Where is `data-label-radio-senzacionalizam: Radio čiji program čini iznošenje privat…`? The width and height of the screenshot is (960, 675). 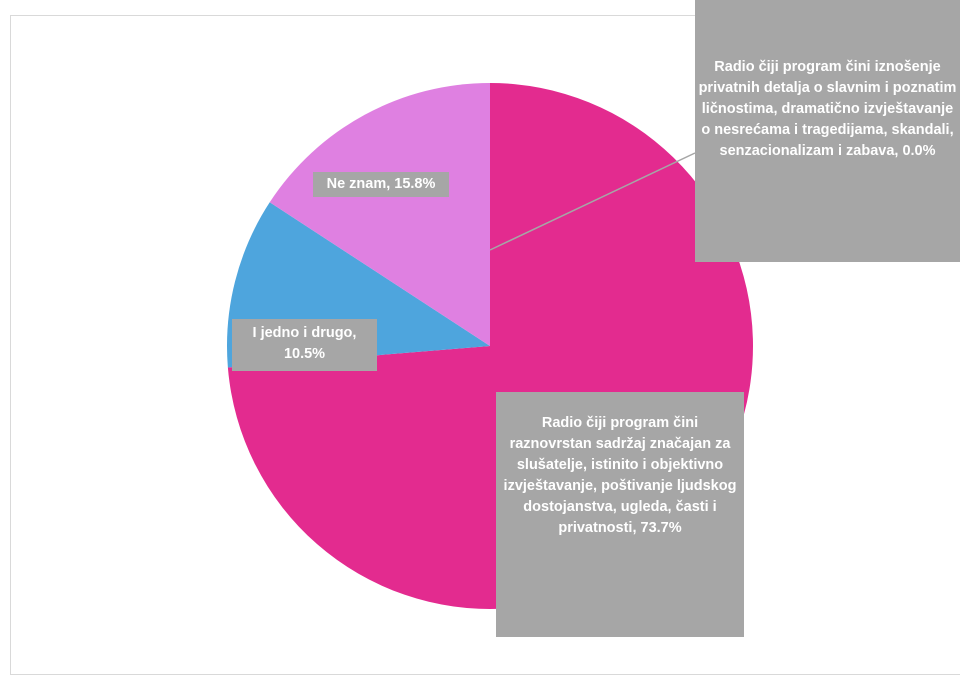 data-label-radio-senzacionalizam: Radio čiji program čini iznošenje privat… is located at coordinates (827, 131).